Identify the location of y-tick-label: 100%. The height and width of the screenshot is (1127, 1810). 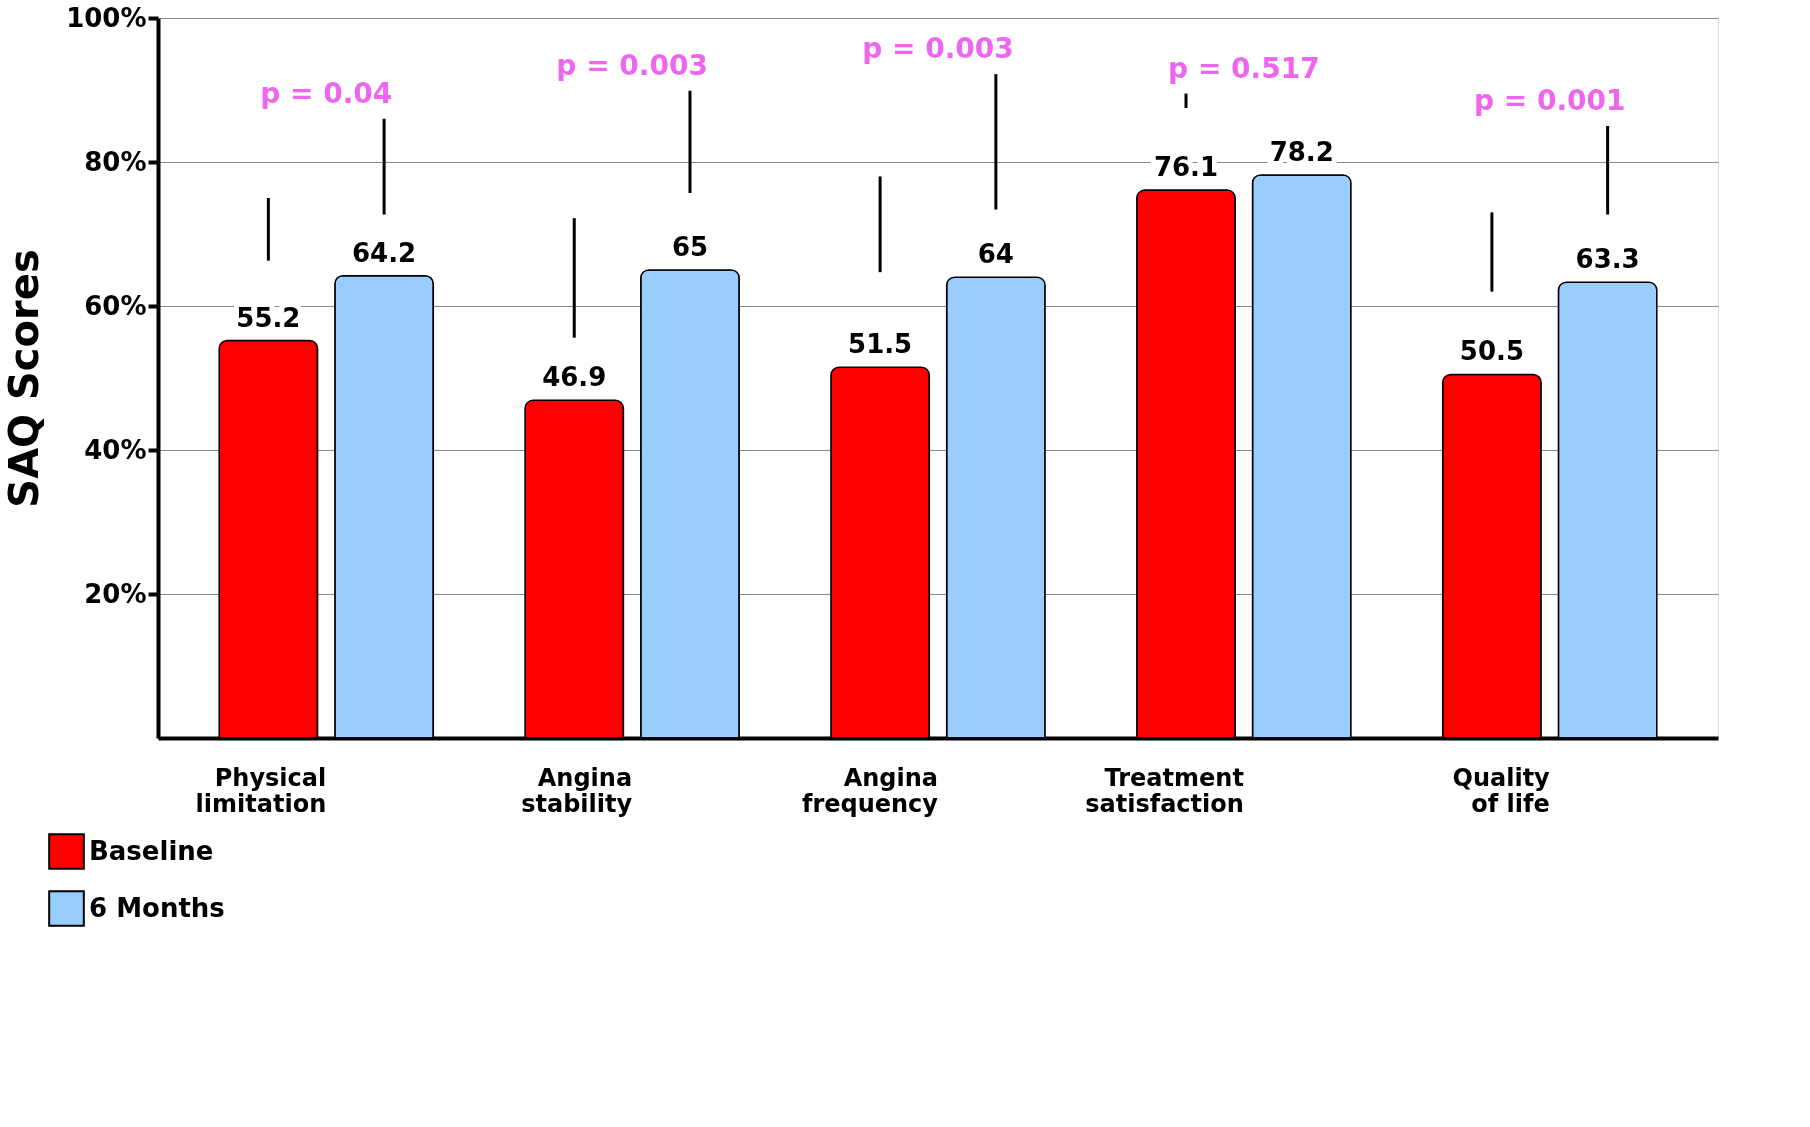
(106, 17).